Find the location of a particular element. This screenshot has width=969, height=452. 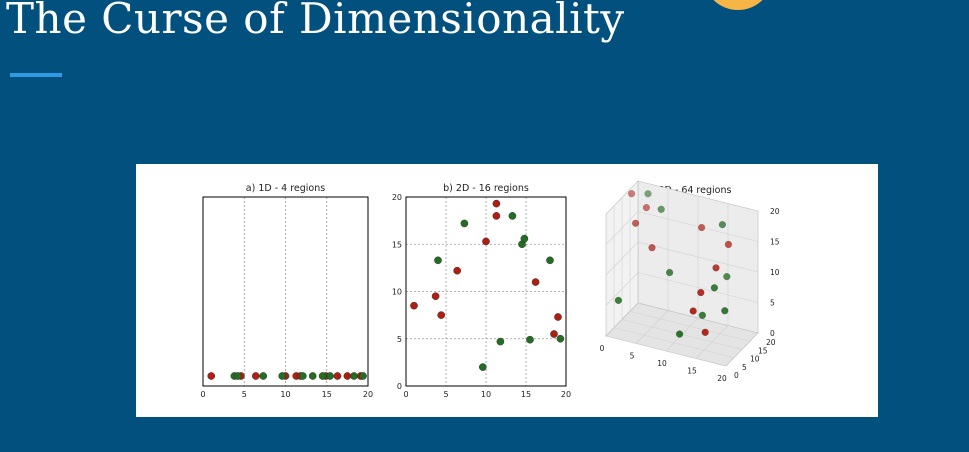

logo-circle is located at coordinates (738, 5).